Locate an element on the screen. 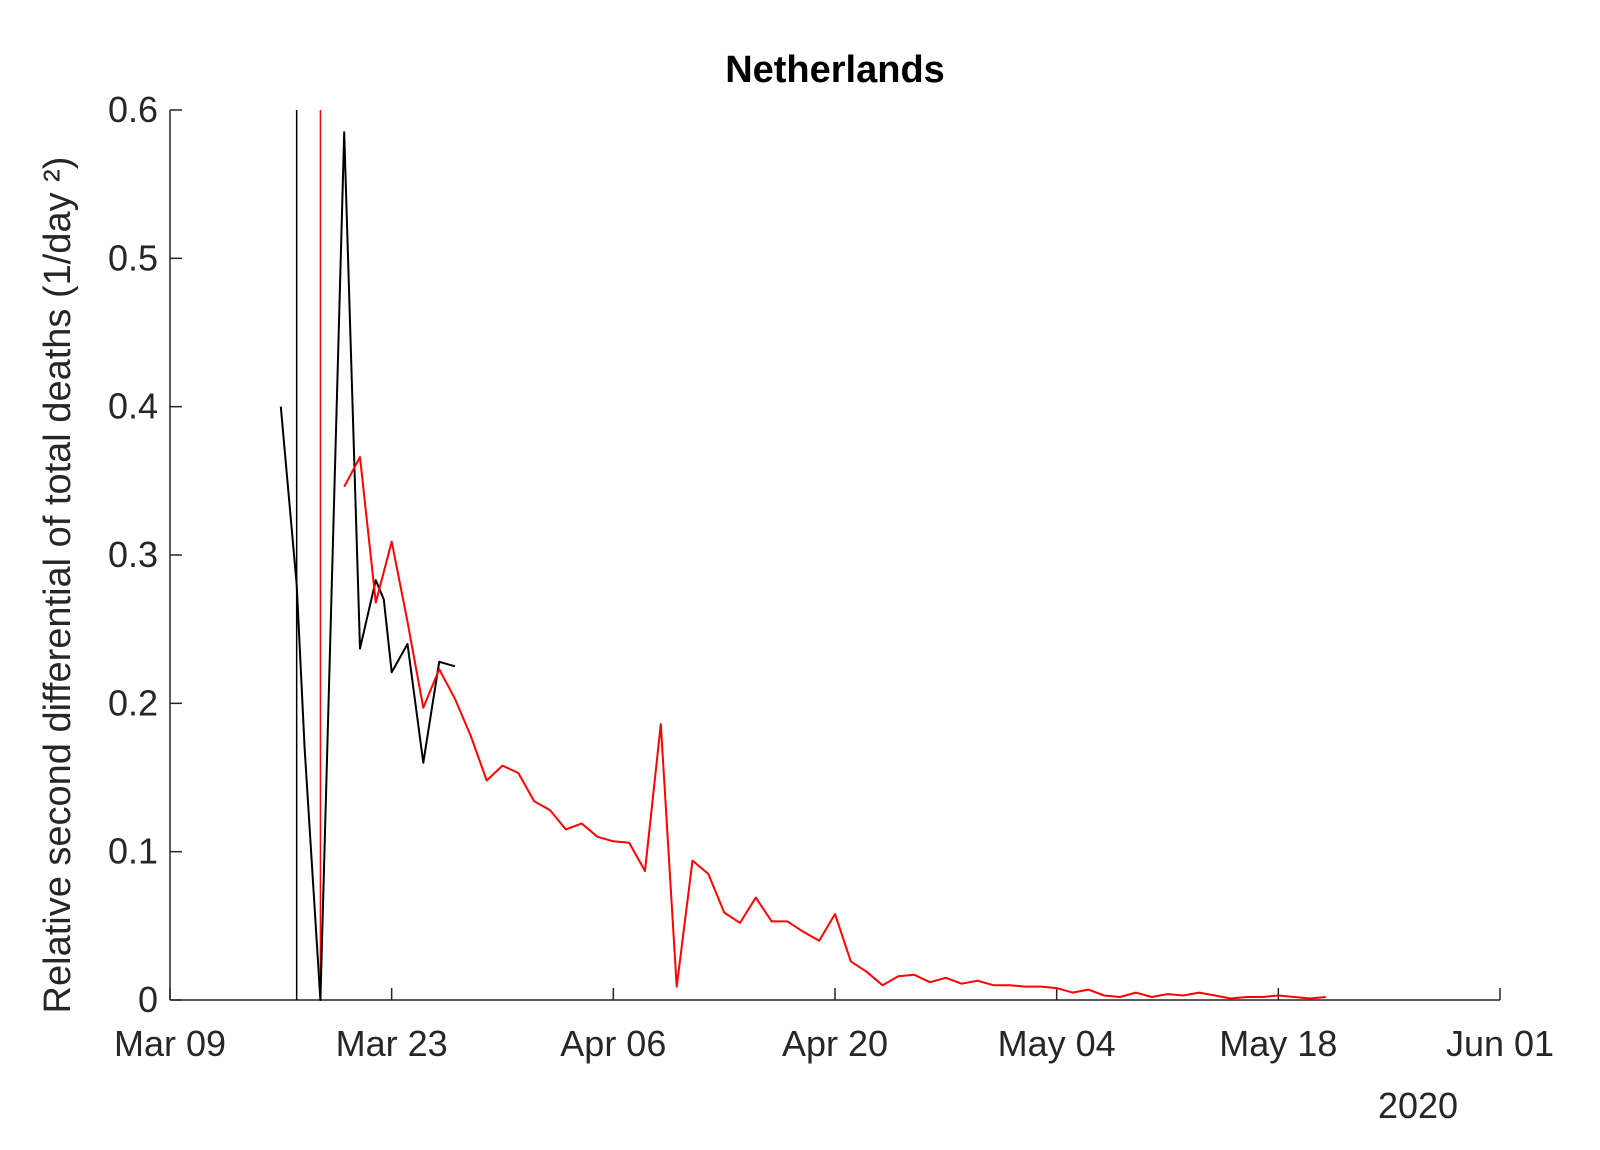 This screenshot has height=1150, width=1600. x-tick-label: May 04 is located at coordinates (1057, 1043).